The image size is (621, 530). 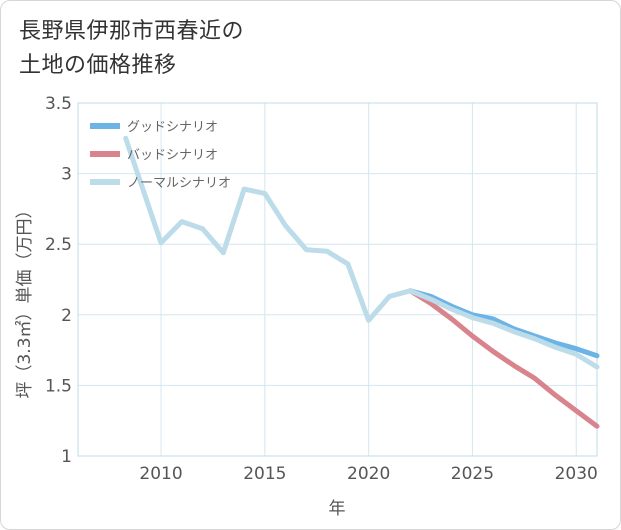 What do you see at coordinates (58, 280) in the screenshot?
I see `y-tick-labels: 1 1.5 2 2.5 3 3.5` at bounding box center [58, 280].